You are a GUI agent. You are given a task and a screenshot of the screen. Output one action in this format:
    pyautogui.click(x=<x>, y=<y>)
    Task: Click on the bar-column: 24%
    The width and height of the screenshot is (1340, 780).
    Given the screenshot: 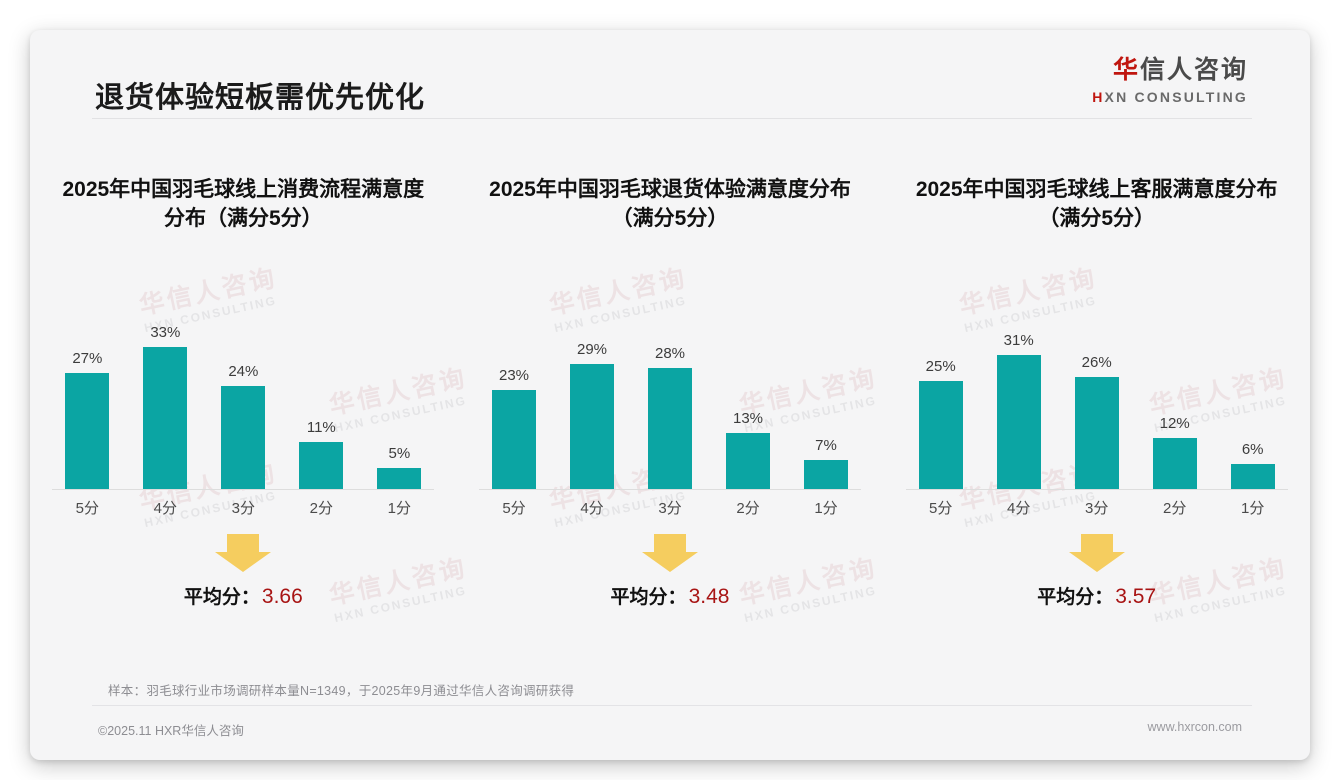 What is the action you would take?
    pyautogui.click(x=243, y=400)
    